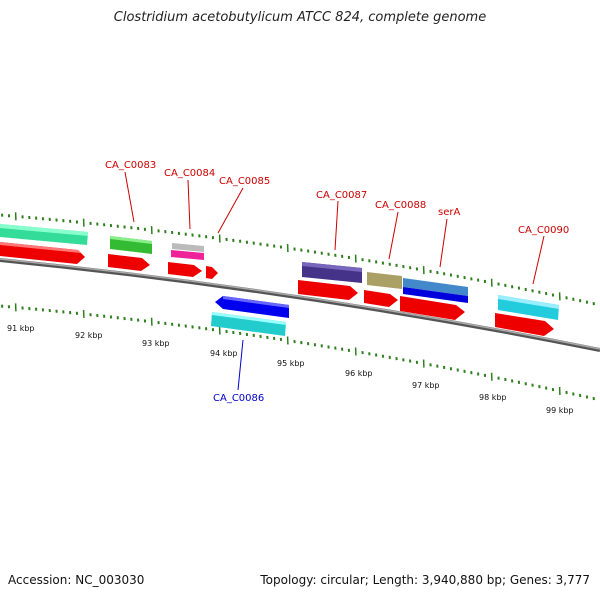 The image size is (600, 600). I want to click on gene-label-sera: serA, so click(449, 212).